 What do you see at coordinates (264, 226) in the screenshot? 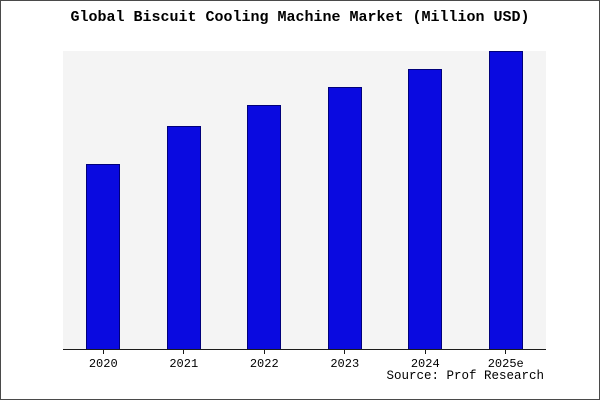
I see `bar-2022` at bounding box center [264, 226].